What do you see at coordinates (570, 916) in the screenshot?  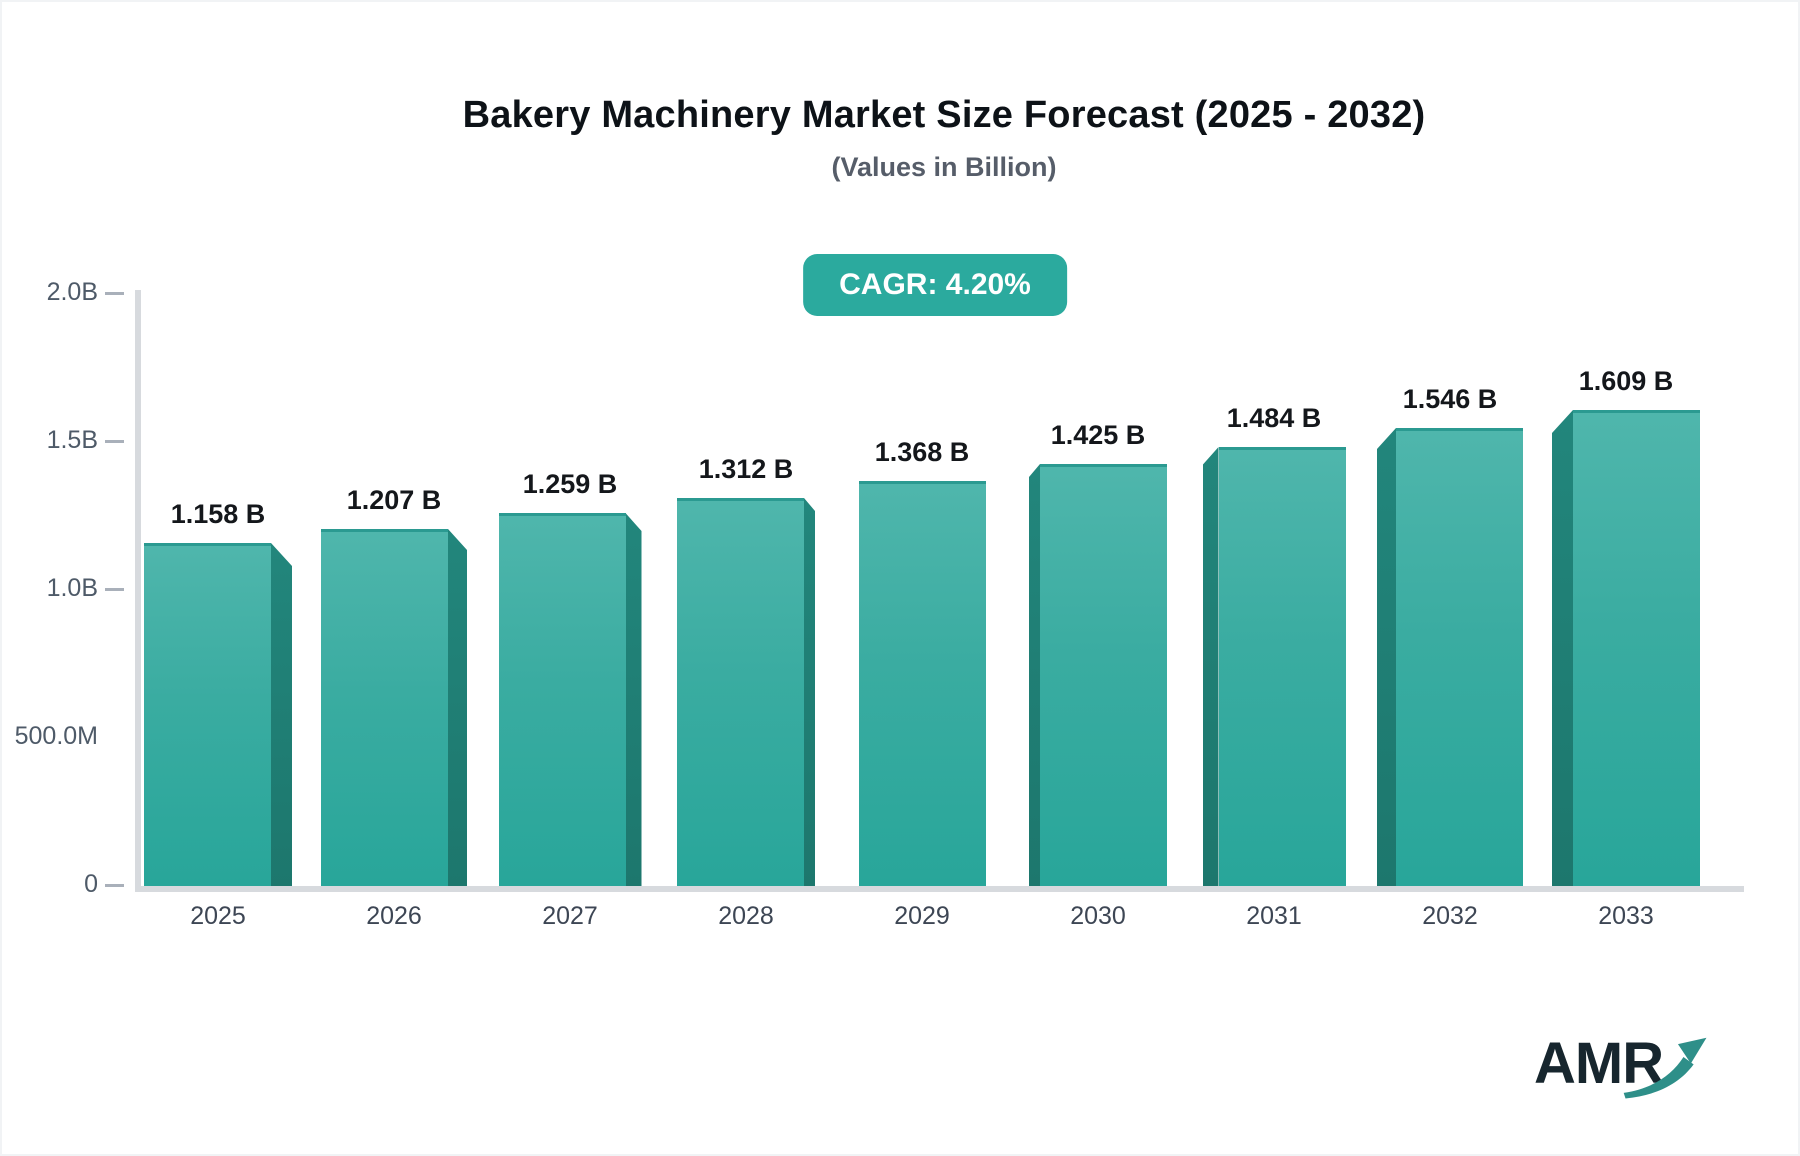 I see `x-tick-label: 2027` at bounding box center [570, 916].